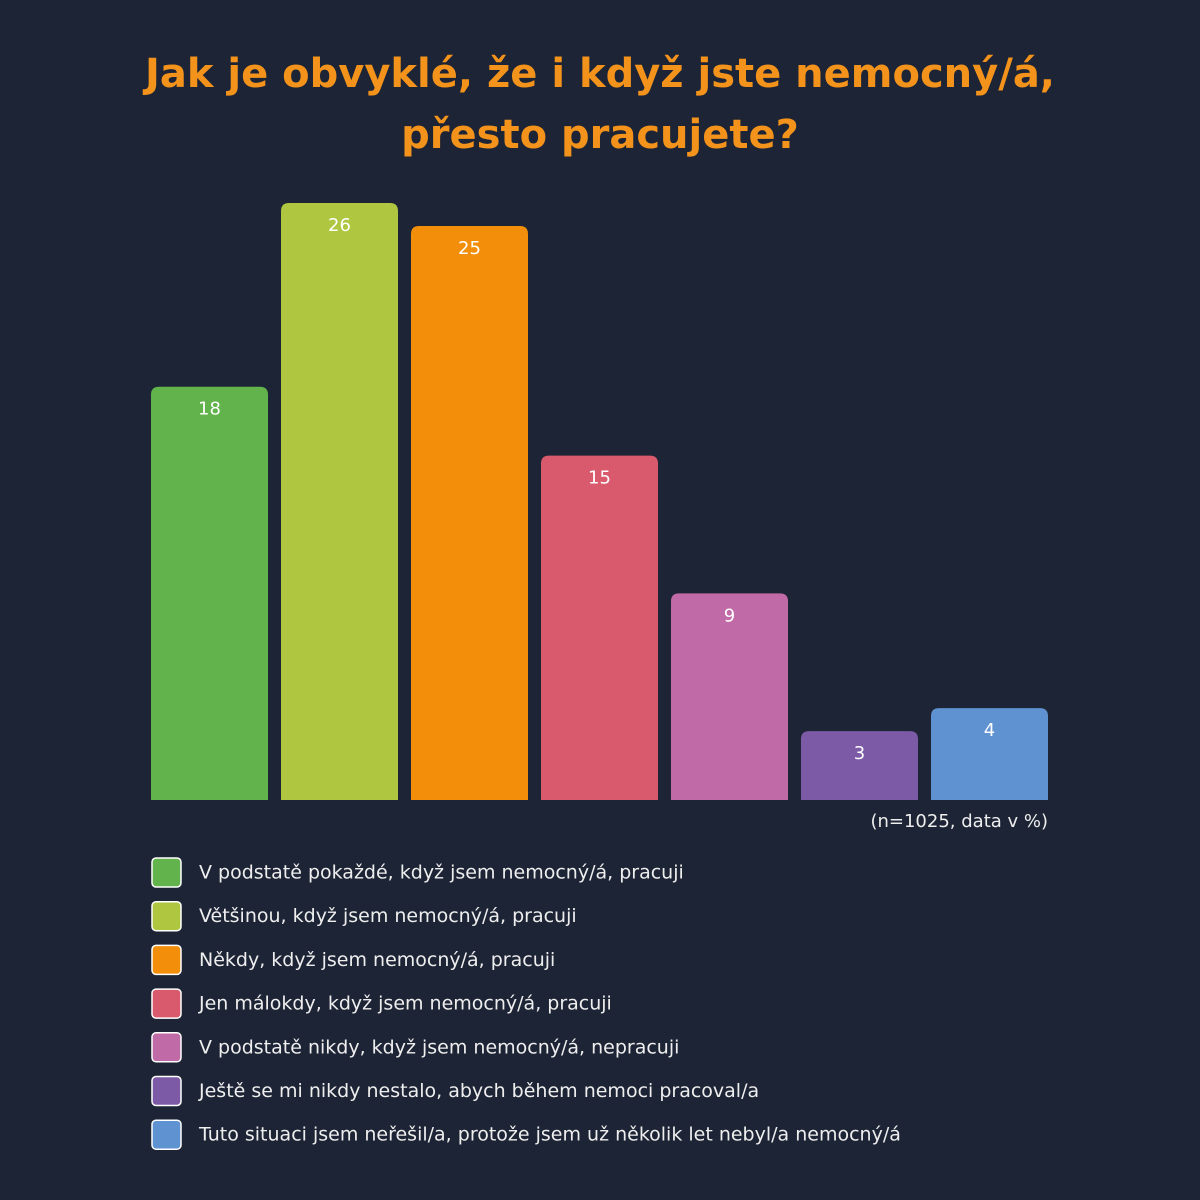 This screenshot has width=1200, height=1200. I want to click on value-label: 15, so click(599, 478).